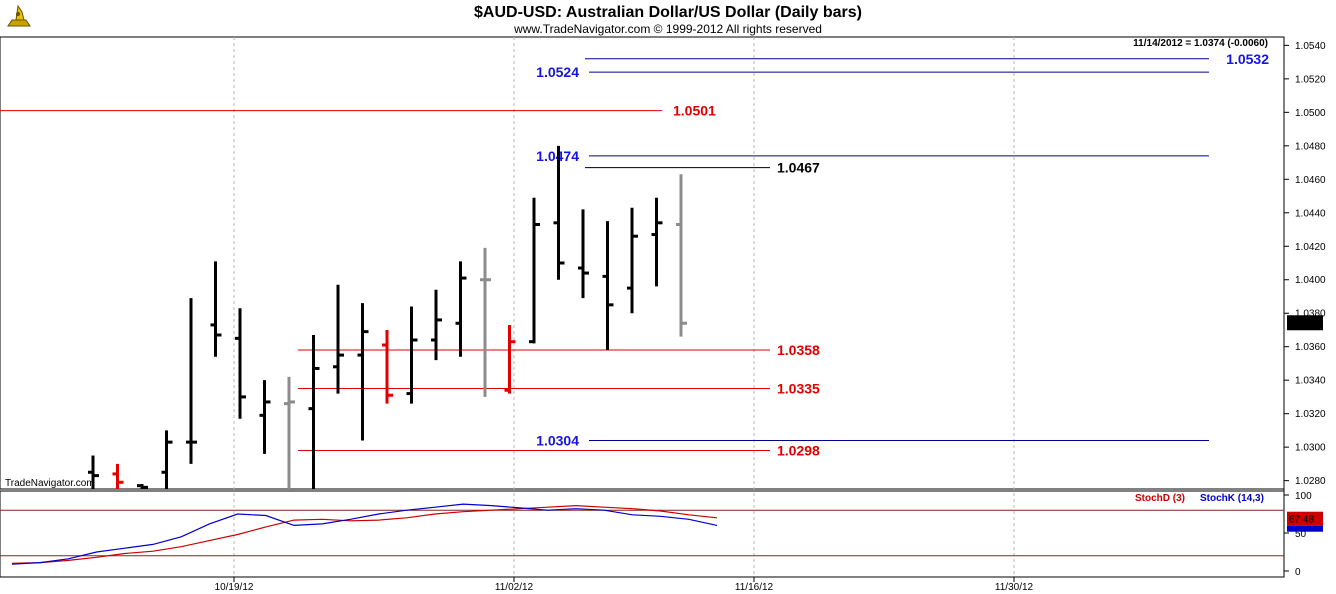 Image resolution: width=1336 pixels, height=594 pixels. I want to click on stochk-legend: StochK (14,3), so click(1232, 498).